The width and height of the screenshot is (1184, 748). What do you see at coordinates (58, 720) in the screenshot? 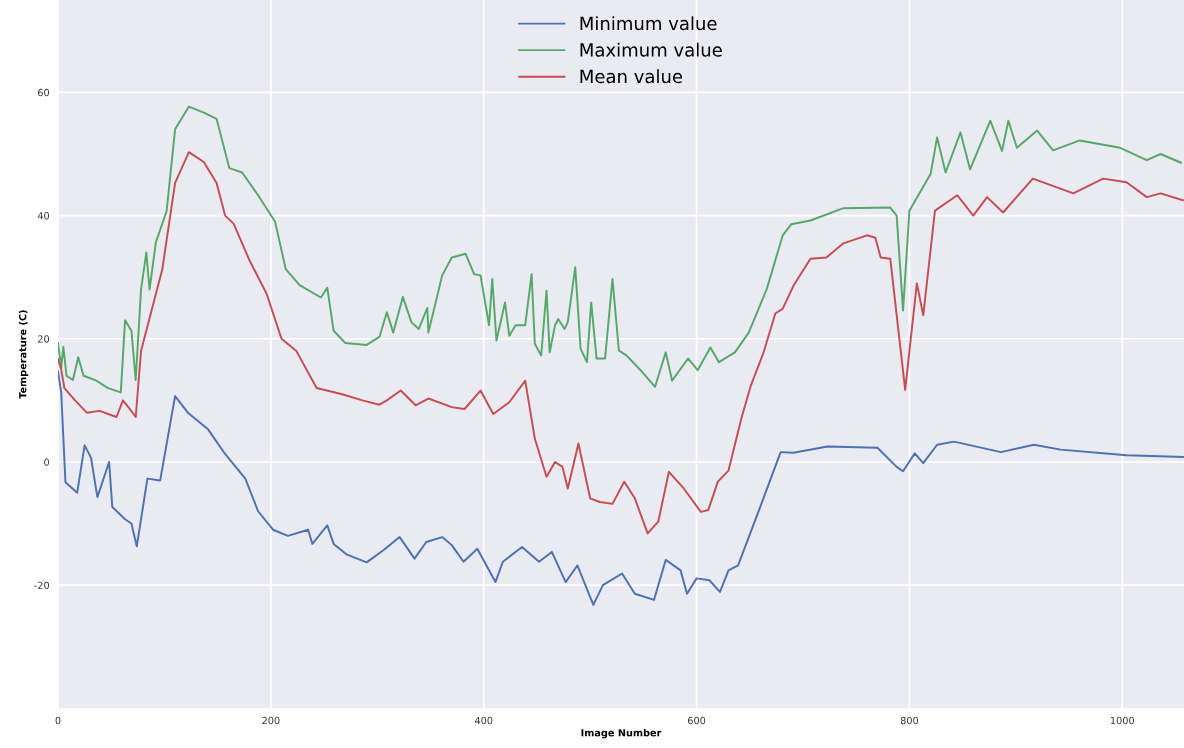
I see `x-tick-label: 0` at bounding box center [58, 720].